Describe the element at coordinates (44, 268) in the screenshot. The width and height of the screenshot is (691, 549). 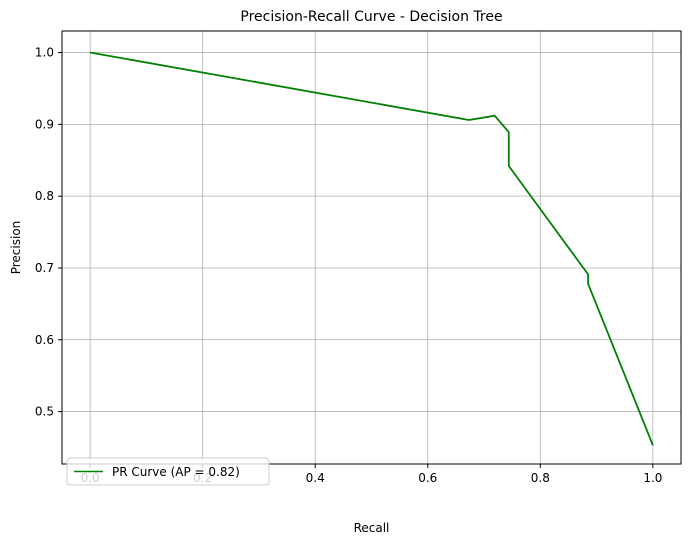
I see `y-tick-label: 0.7` at that location.